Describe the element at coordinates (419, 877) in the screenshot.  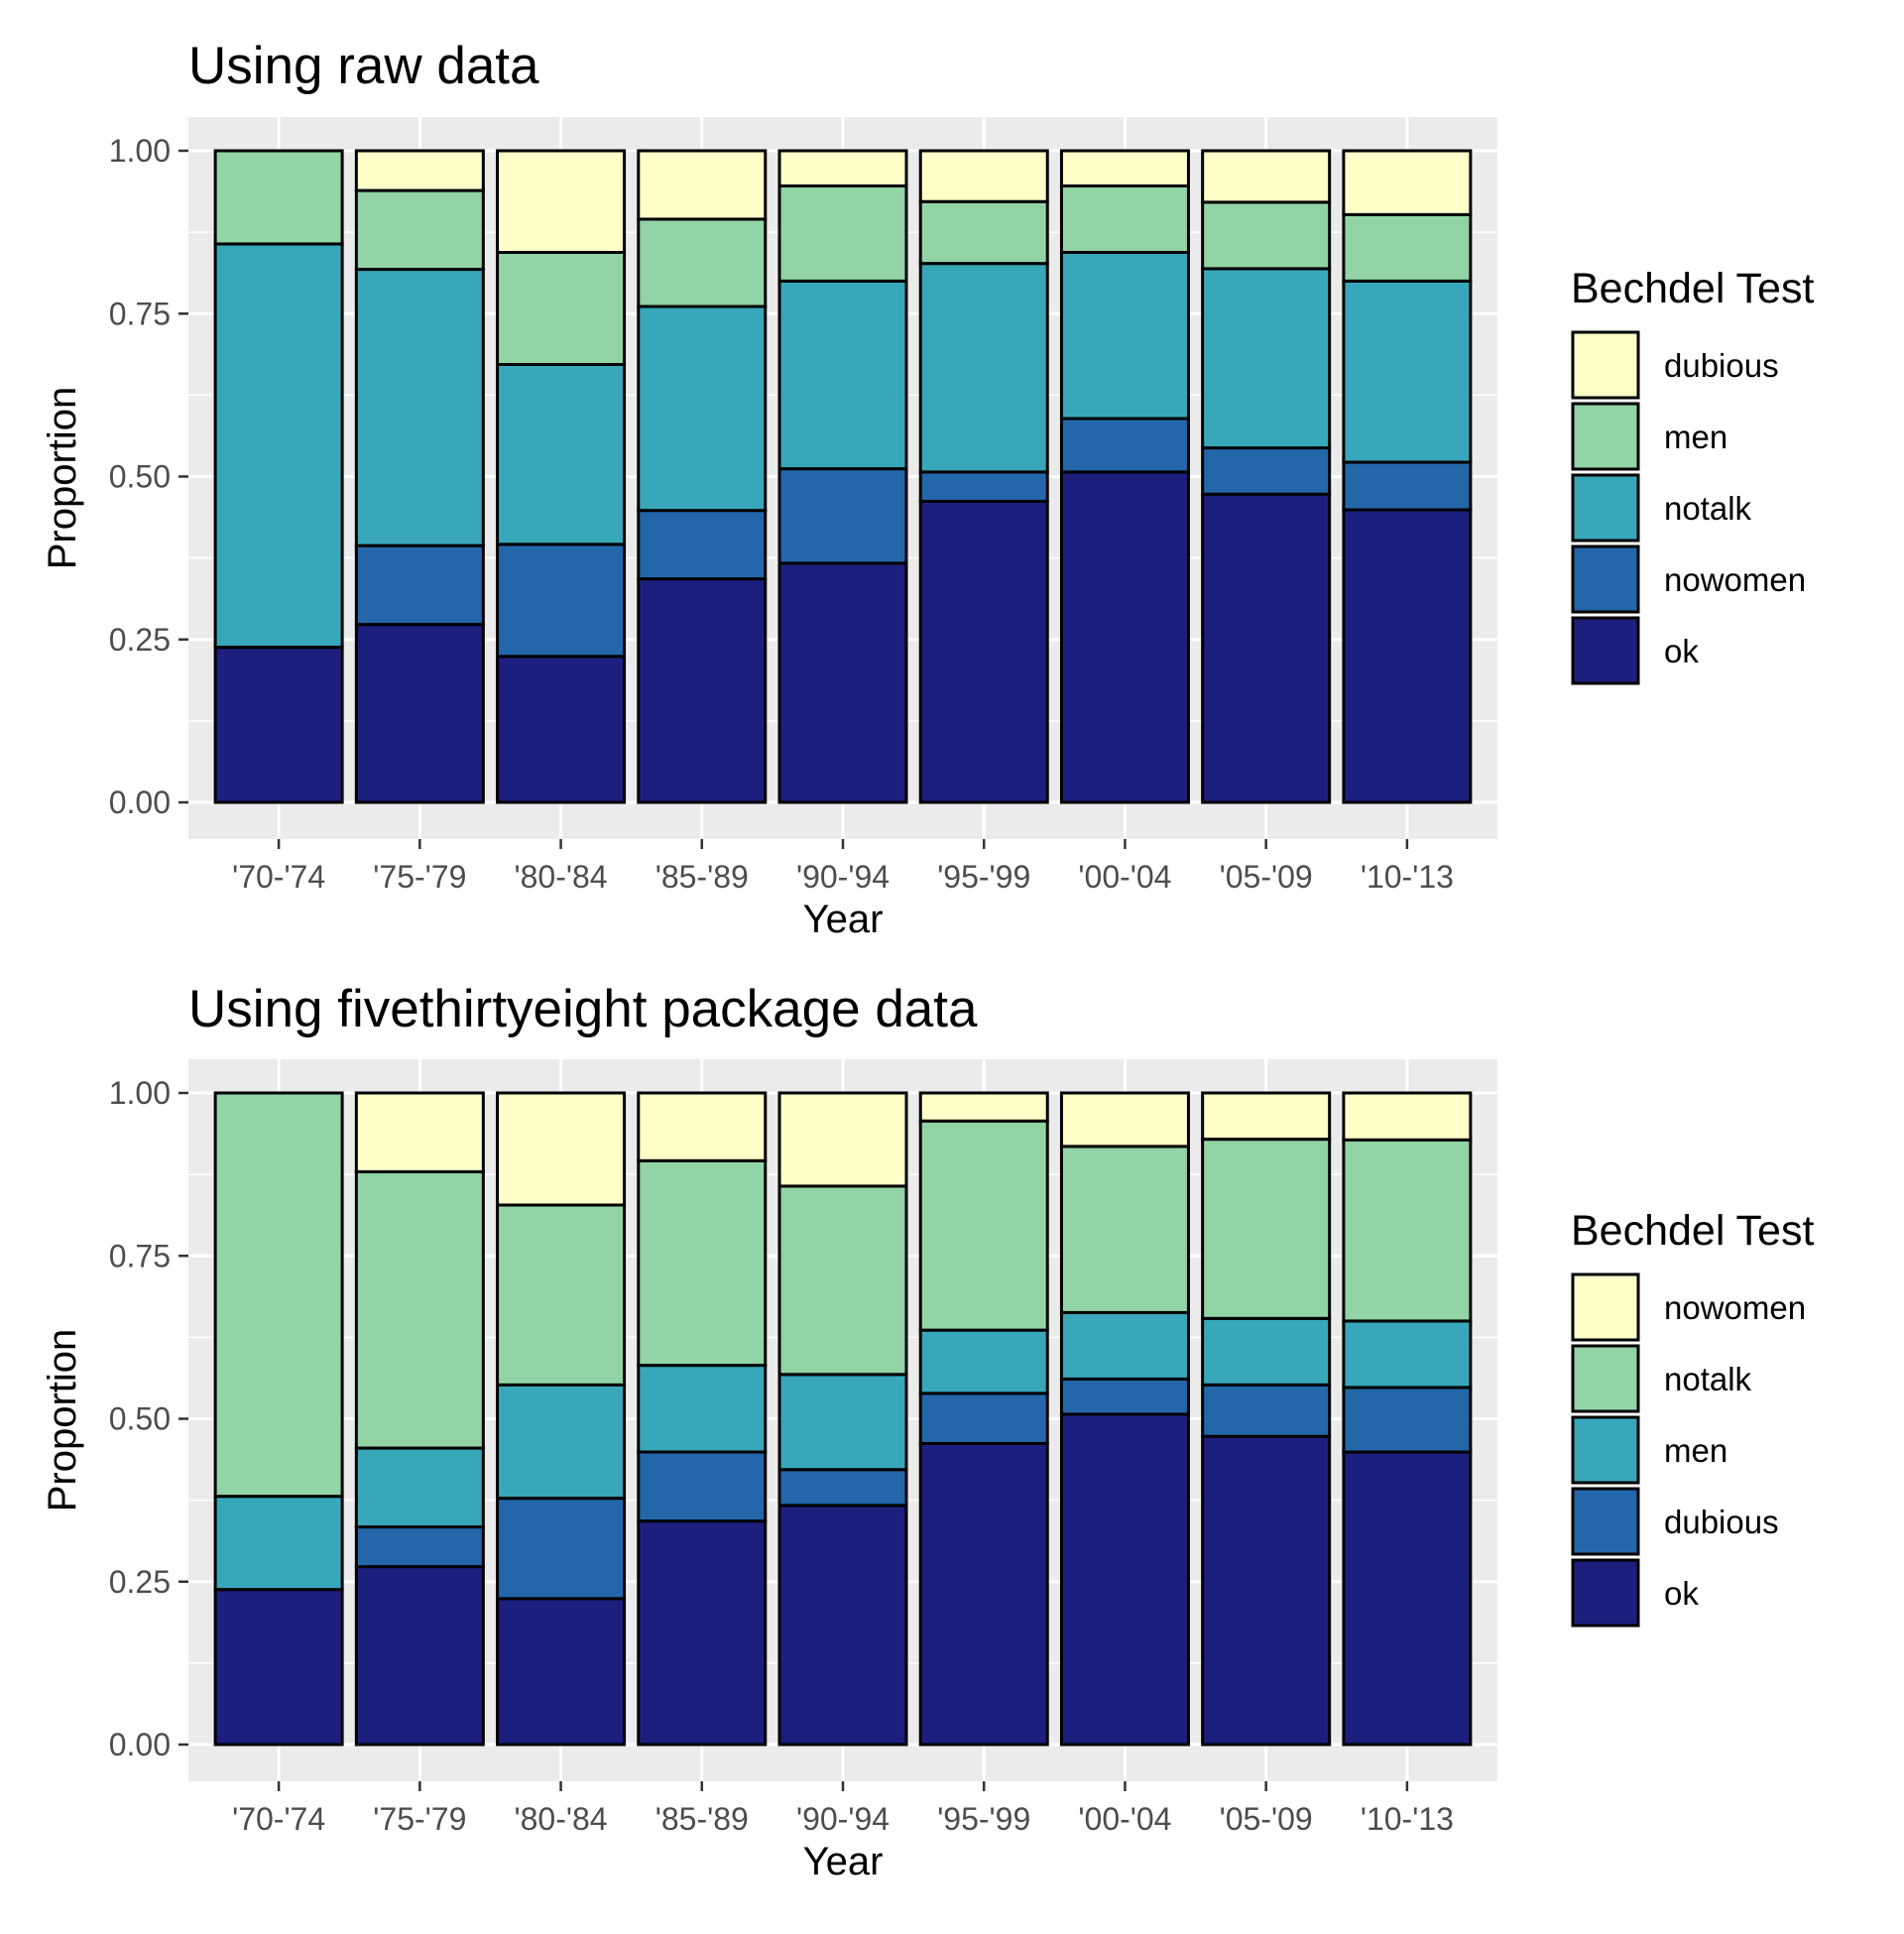
I see `x-tick-label: '75-'79` at that location.